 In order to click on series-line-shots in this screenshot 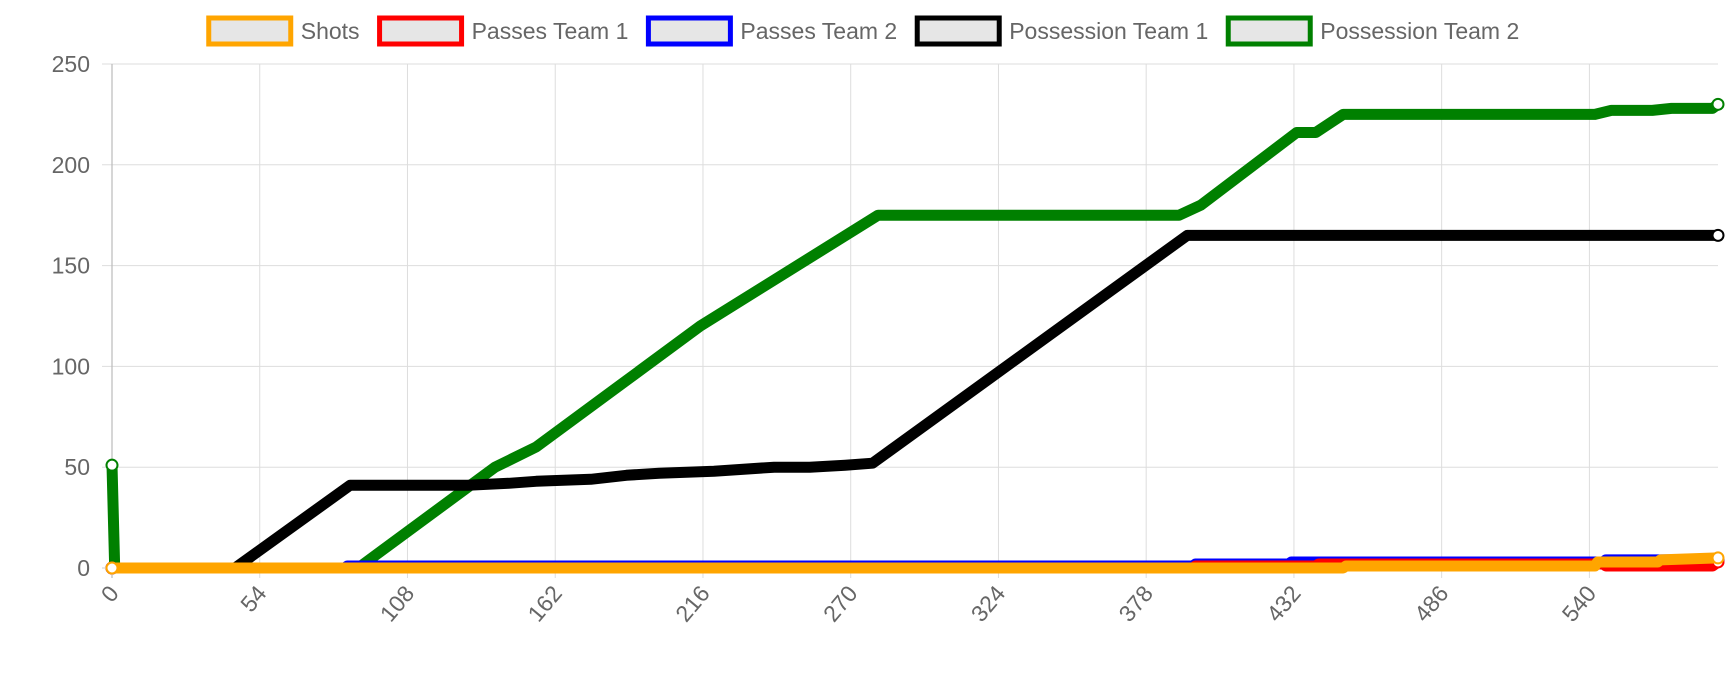, I will do `click(915, 563)`.